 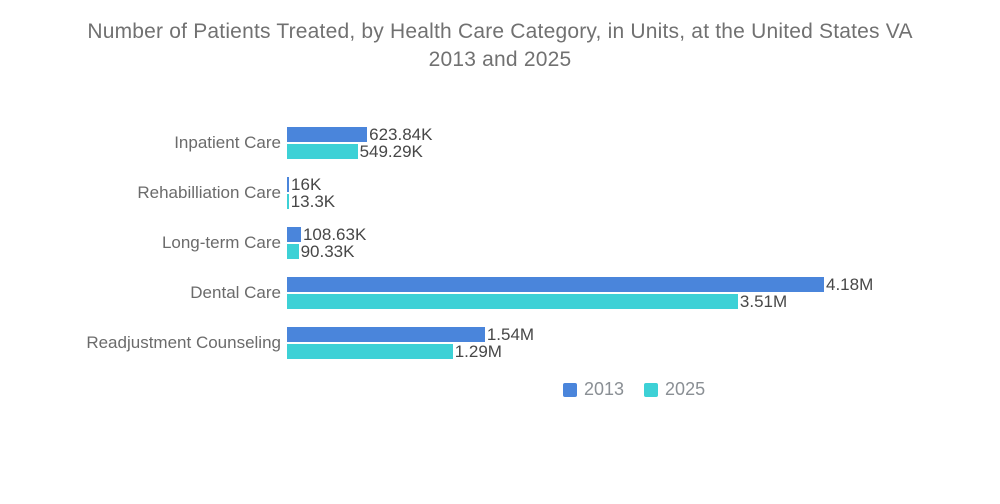 I want to click on bar-line-2025: 90.33K, so click(x=326, y=251).